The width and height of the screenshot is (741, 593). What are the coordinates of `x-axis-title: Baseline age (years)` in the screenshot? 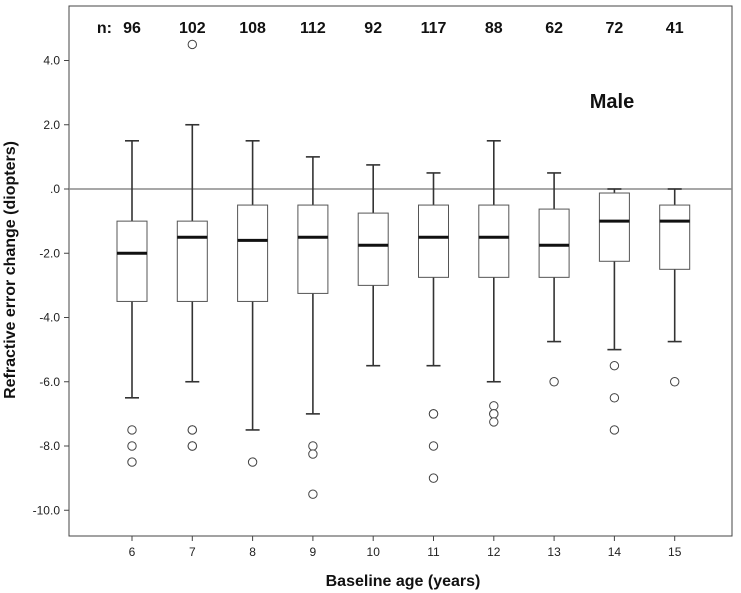 It's located at (403, 581).